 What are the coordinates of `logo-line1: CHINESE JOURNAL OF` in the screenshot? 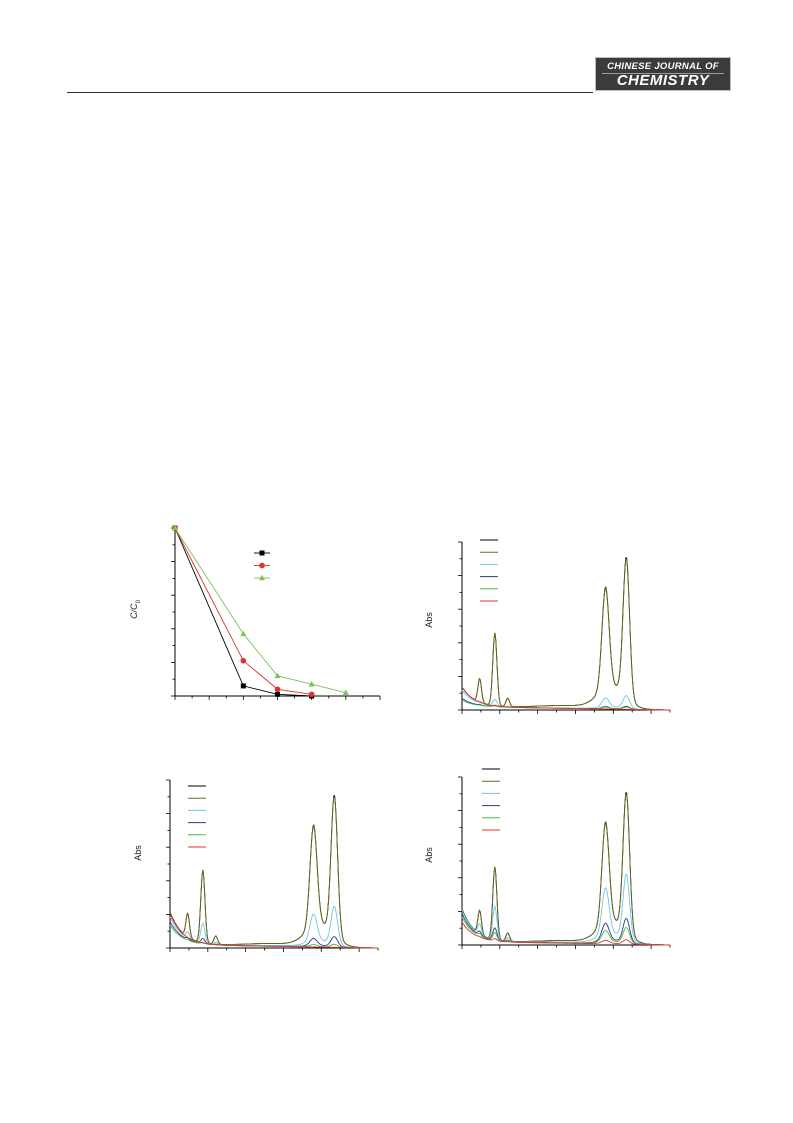 It's located at (663, 66).